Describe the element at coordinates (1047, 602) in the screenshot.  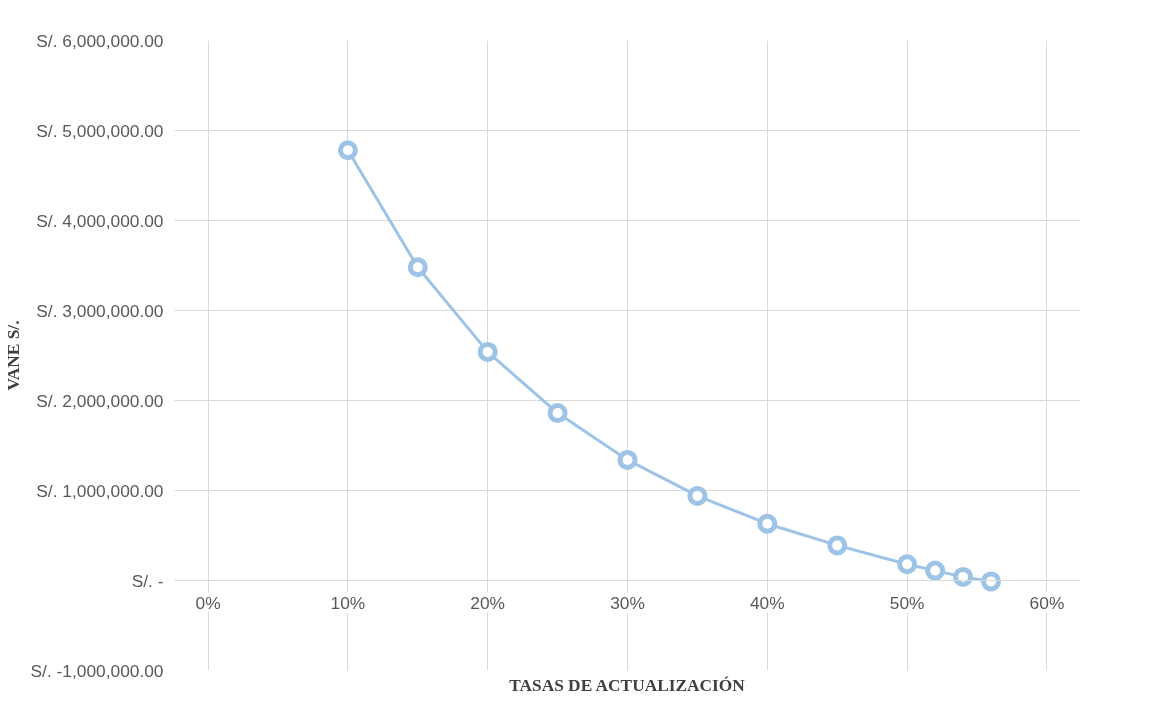
I see `x-tick-label: 60%` at that location.